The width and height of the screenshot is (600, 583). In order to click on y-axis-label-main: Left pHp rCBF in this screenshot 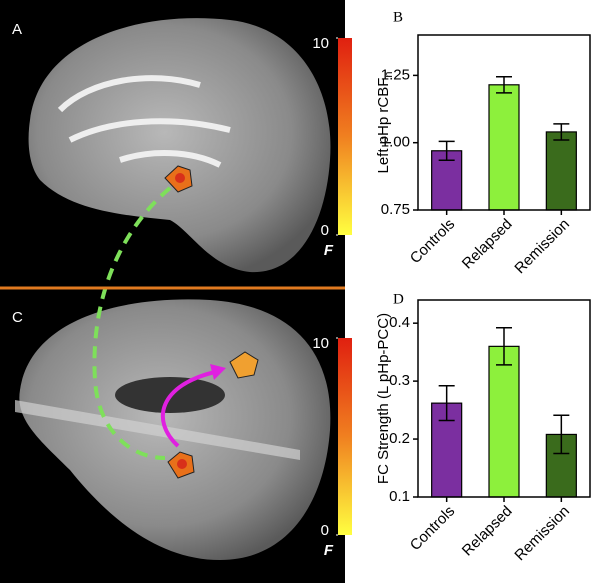, I will do `click(383, 126)`.